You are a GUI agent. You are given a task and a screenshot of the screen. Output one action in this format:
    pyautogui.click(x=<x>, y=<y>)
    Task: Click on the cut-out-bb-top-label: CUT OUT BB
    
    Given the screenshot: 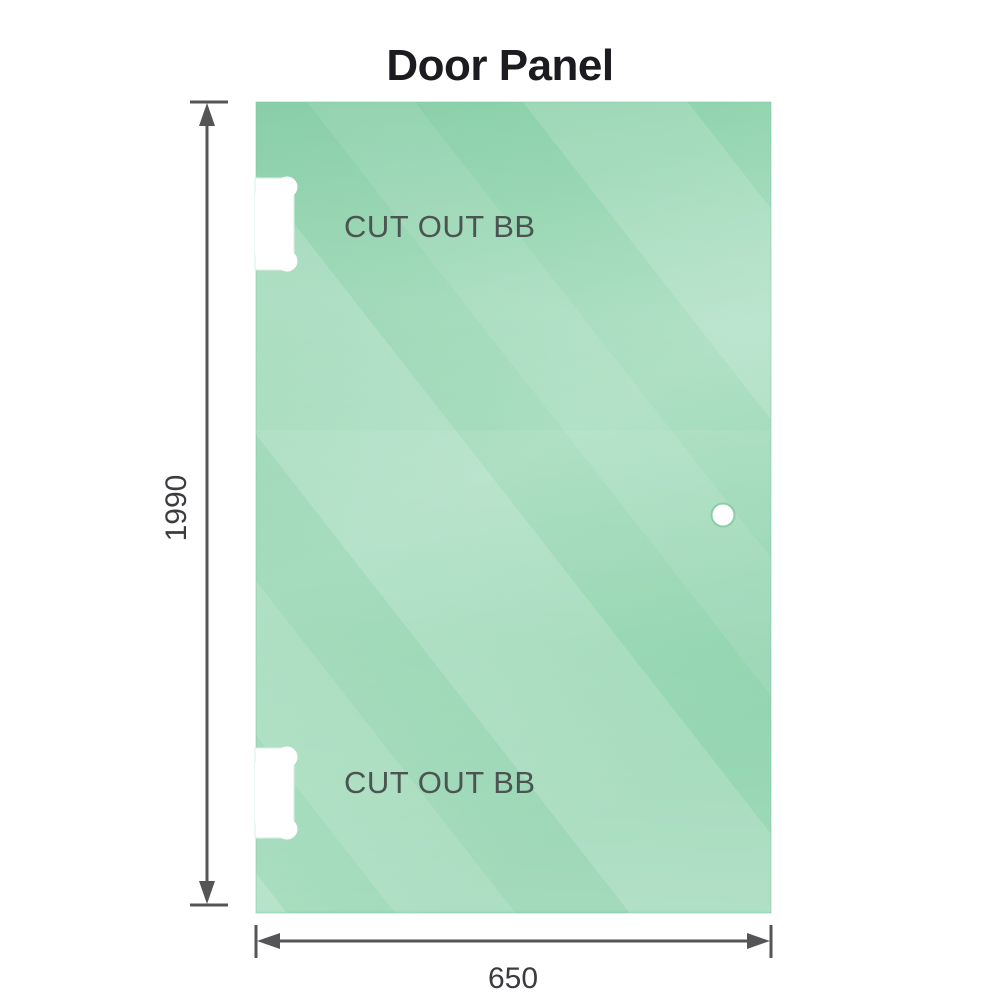 What is the action you would take?
    pyautogui.click(x=440, y=226)
    